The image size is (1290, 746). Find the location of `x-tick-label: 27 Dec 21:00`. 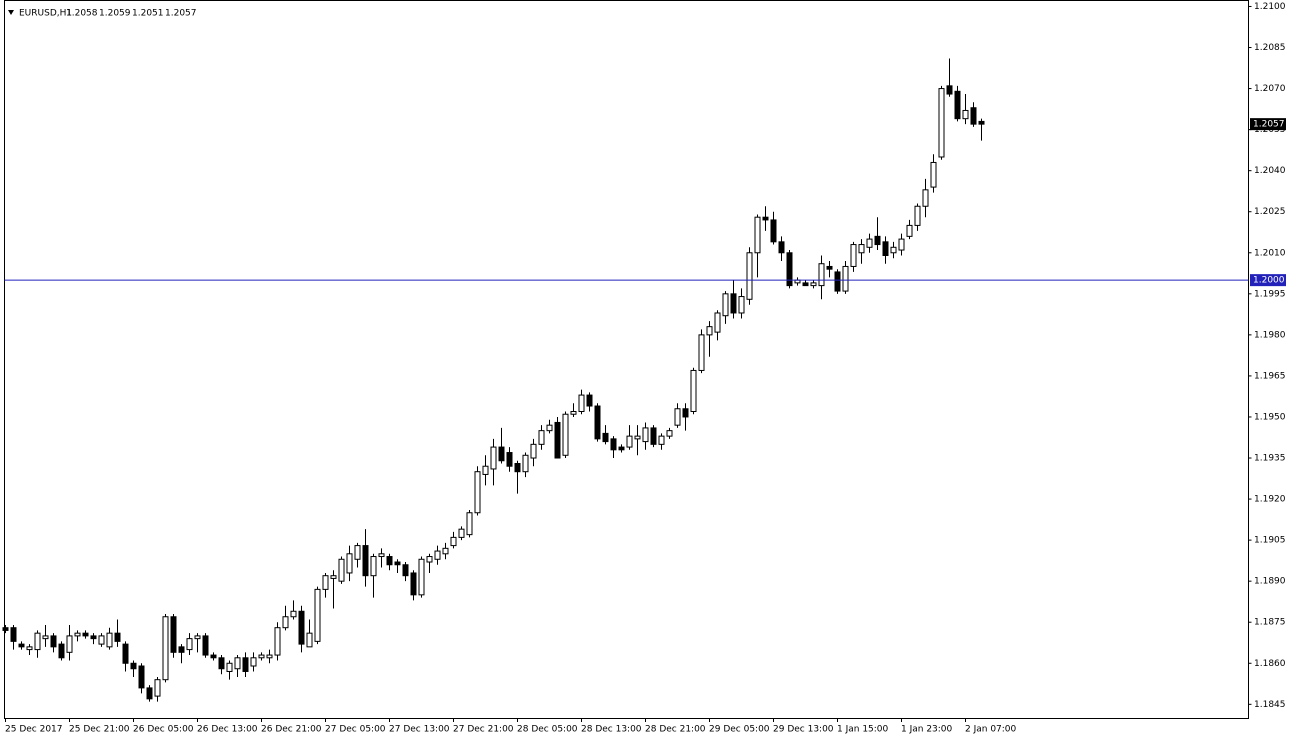

x-tick-label: 27 Dec 21:00 is located at coordinates (483, 730).